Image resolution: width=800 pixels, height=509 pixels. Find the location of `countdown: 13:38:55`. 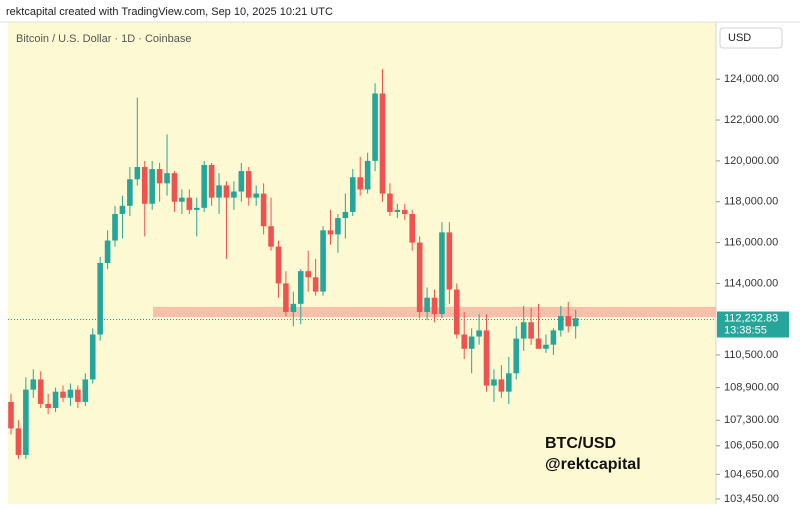

countdown: 13:38:55 is located at coordinates (745, 330).